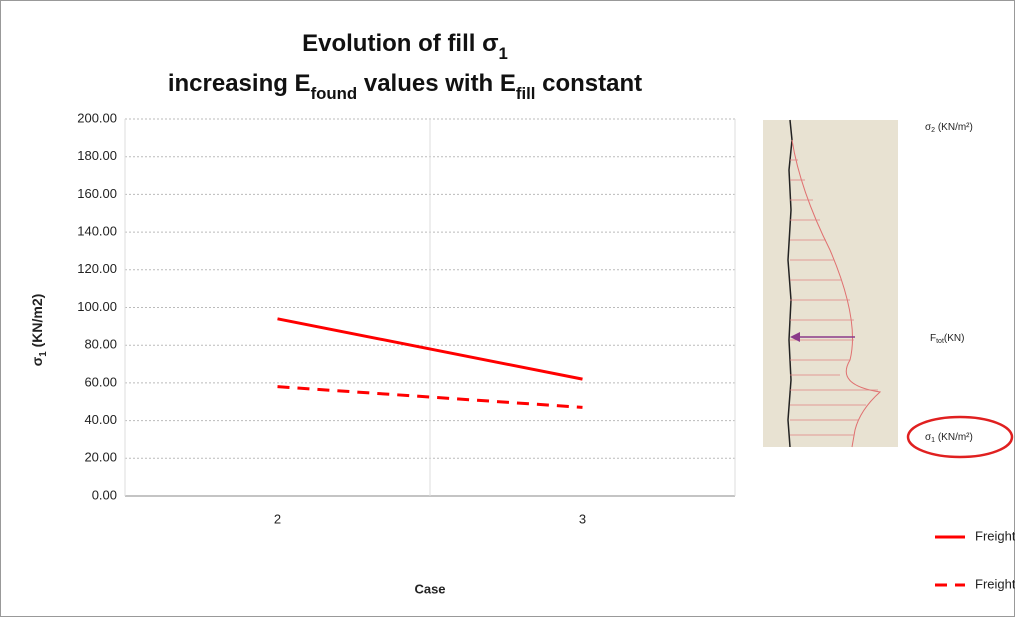 The image size is (1015, 617). I want to click on chart-title: Evolution of fill σ1, so click(405, 46).